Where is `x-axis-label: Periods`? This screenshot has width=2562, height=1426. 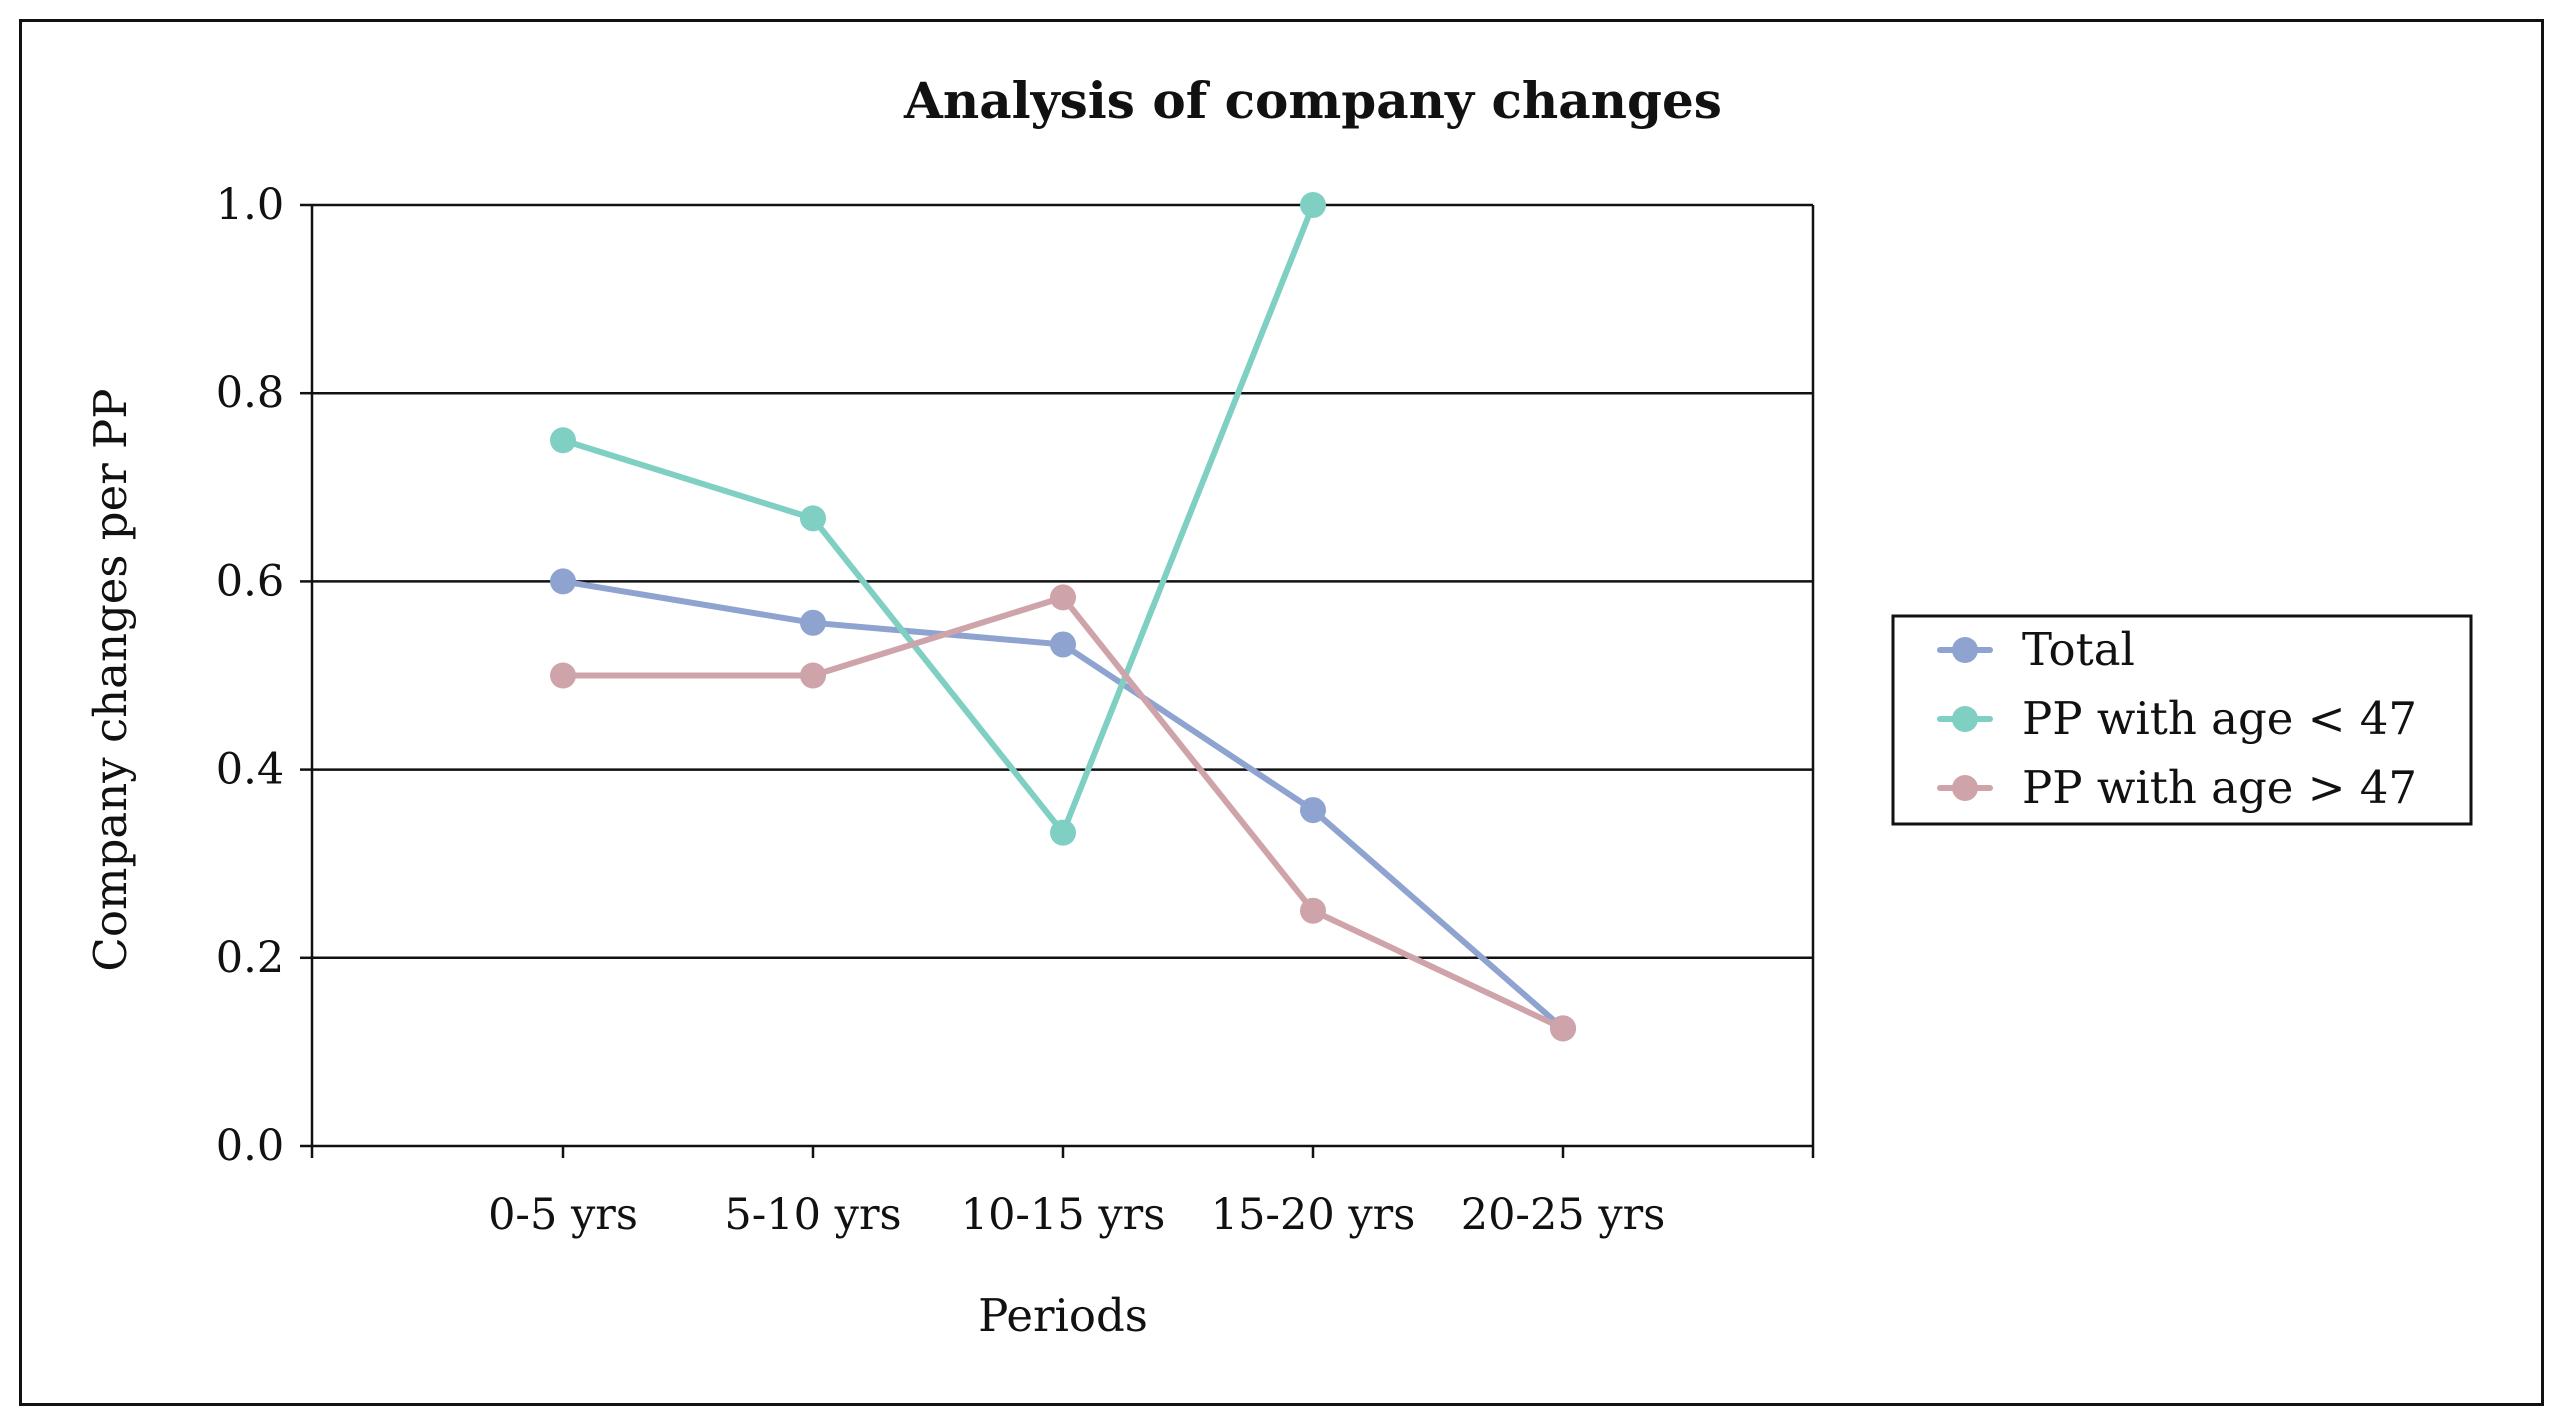 x-axis-label: Periods is located at coordinates (1063, 1315).